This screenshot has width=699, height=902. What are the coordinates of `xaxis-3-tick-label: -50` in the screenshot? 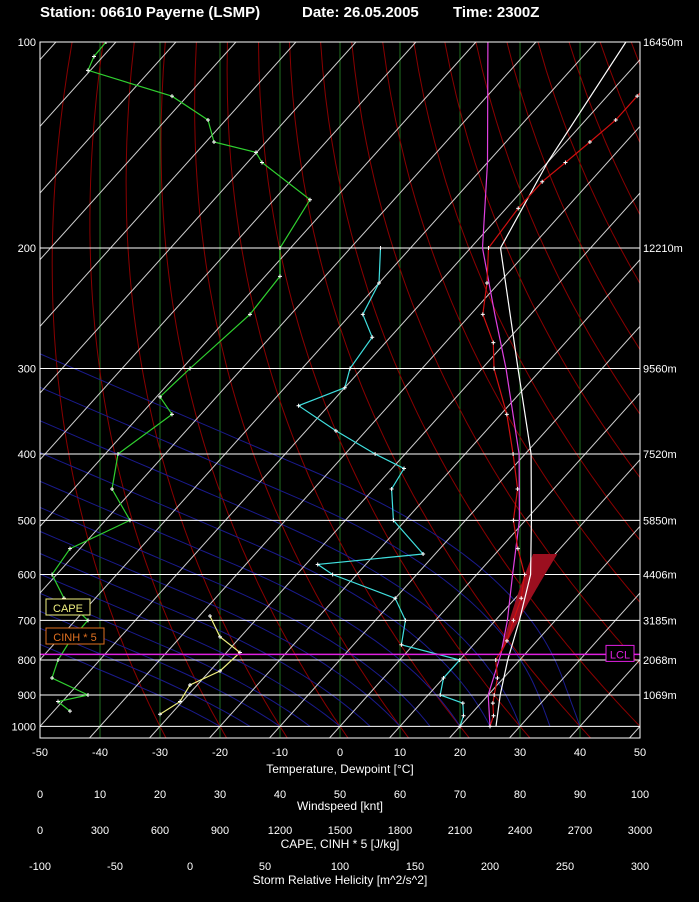 It's located at (115, 867).